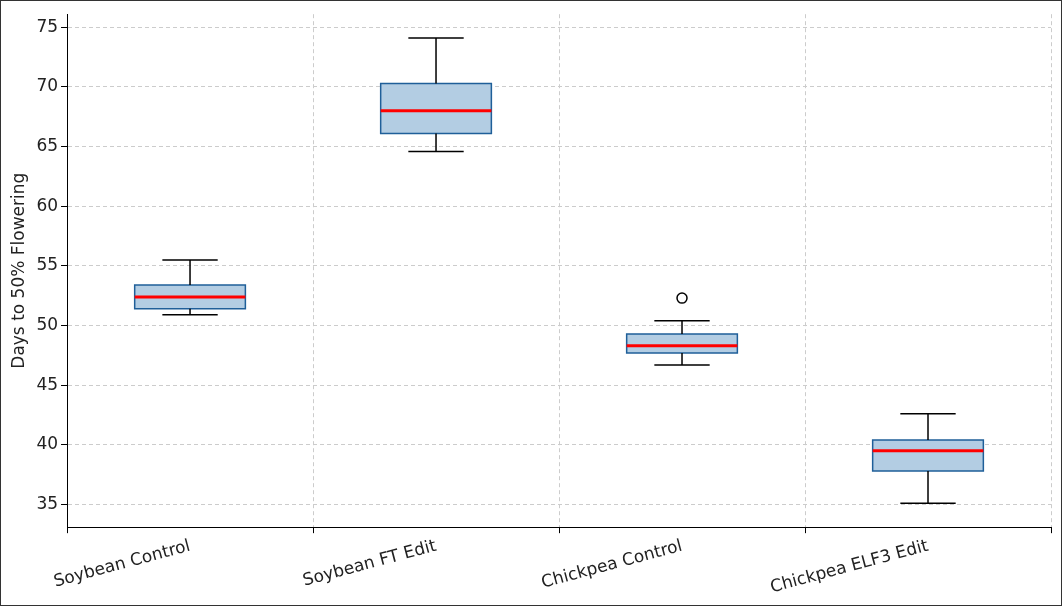 This screenshot has width=1062, height=606. What do you see at coordinates (369, 562) in the screenshot?
I see `x-tick-label: Soybean FT Edit` at bounding box center [369, 562].